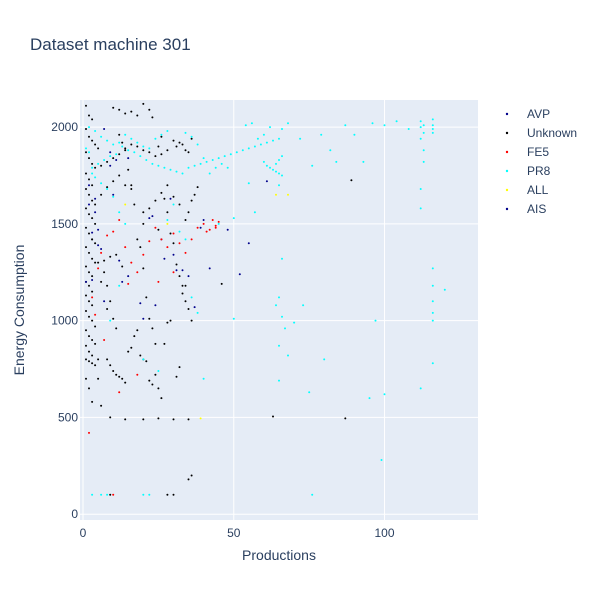  What do you see at coordinates (527, 114) in the screenshot?
I see `legend-item-avp: AVP` at bounding box center [527, 114].